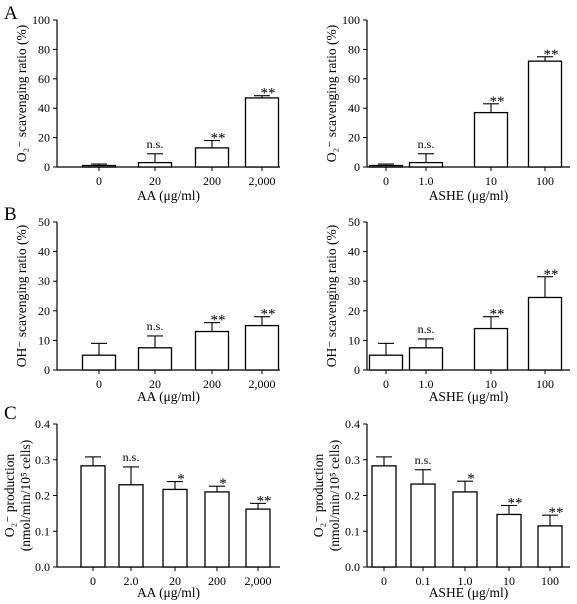 This screenshot has width=577, height=604. Describe the element at coordinates (331, 296) in the screenshot. I see `y-axis-title: OH⁻ scavenging ratio (%)` at that location.